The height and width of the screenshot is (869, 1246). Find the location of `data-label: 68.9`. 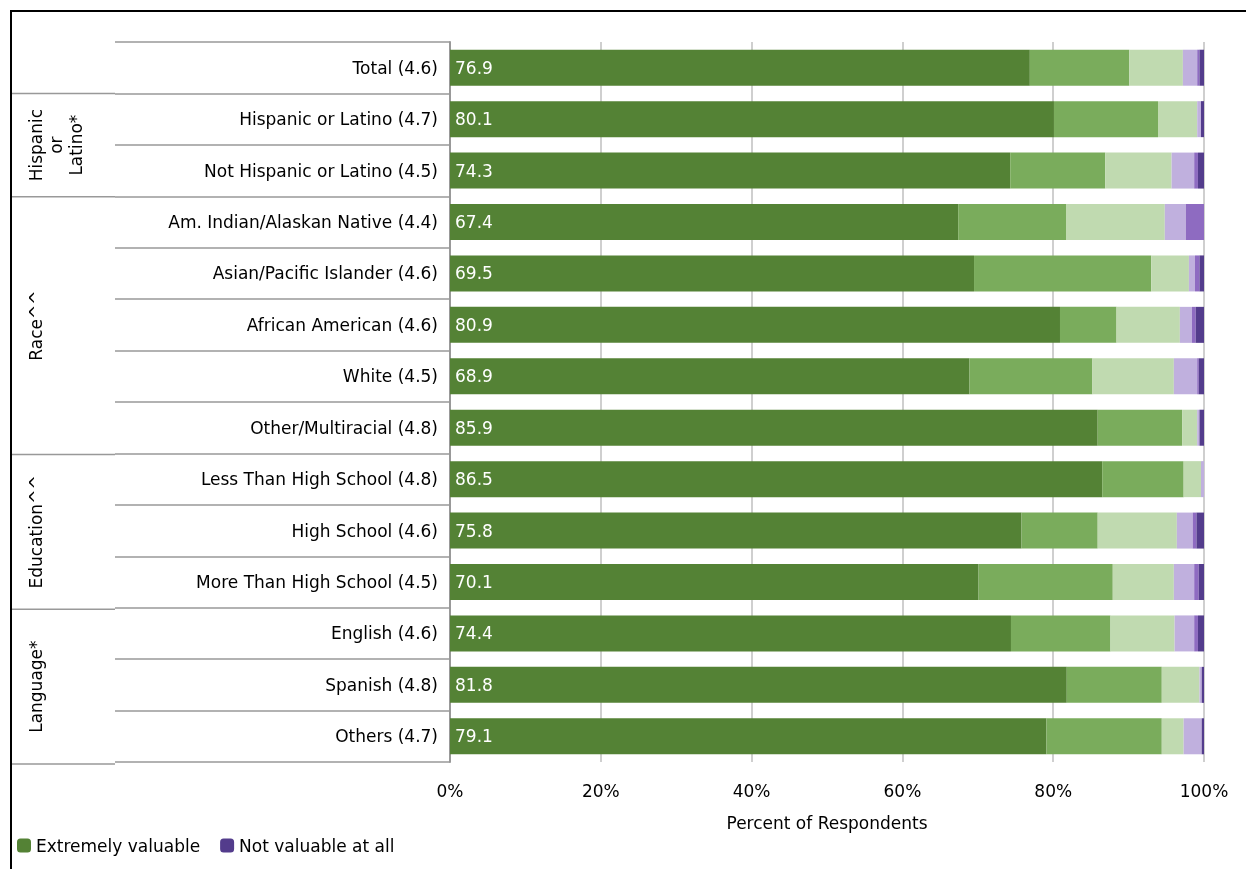

data-label: 68.9 is located at coordinates (474, 376).